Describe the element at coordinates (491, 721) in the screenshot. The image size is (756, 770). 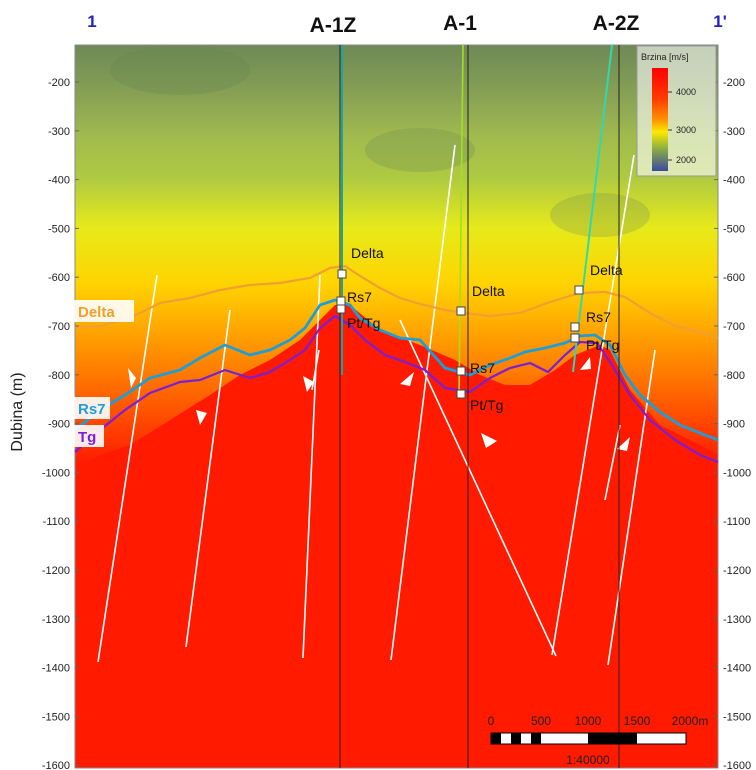
I see `scale-tick-0: 0` at that location.